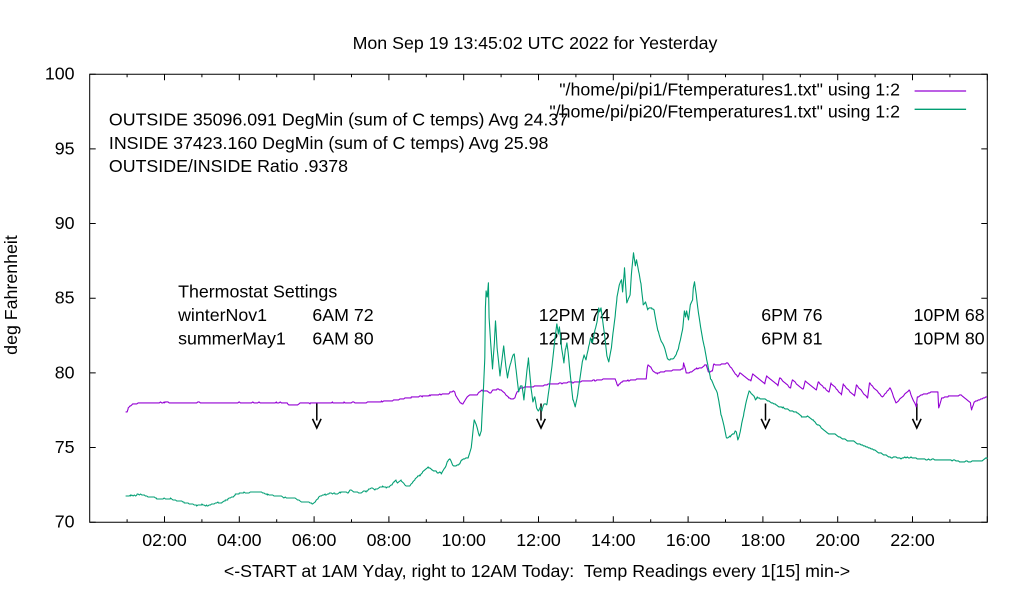 Image resolution: width=1020 pixels, height=600 pixels. What do you see at coordinates (314, 540) in the screenshot?
I see `svg-text: 06:00` at bounding box center [314, 540].